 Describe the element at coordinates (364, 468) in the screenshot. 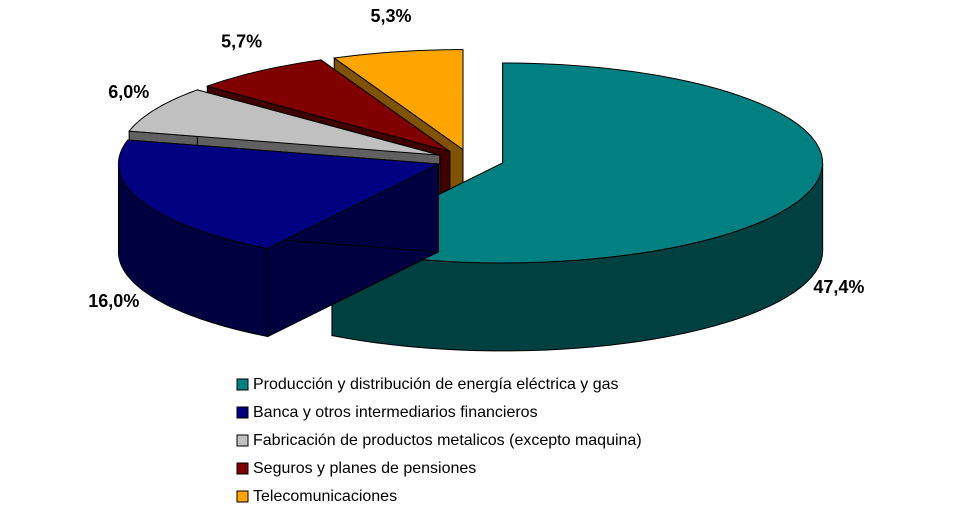

I see `legend-label: Seguros y planes de pensiones` at that location.